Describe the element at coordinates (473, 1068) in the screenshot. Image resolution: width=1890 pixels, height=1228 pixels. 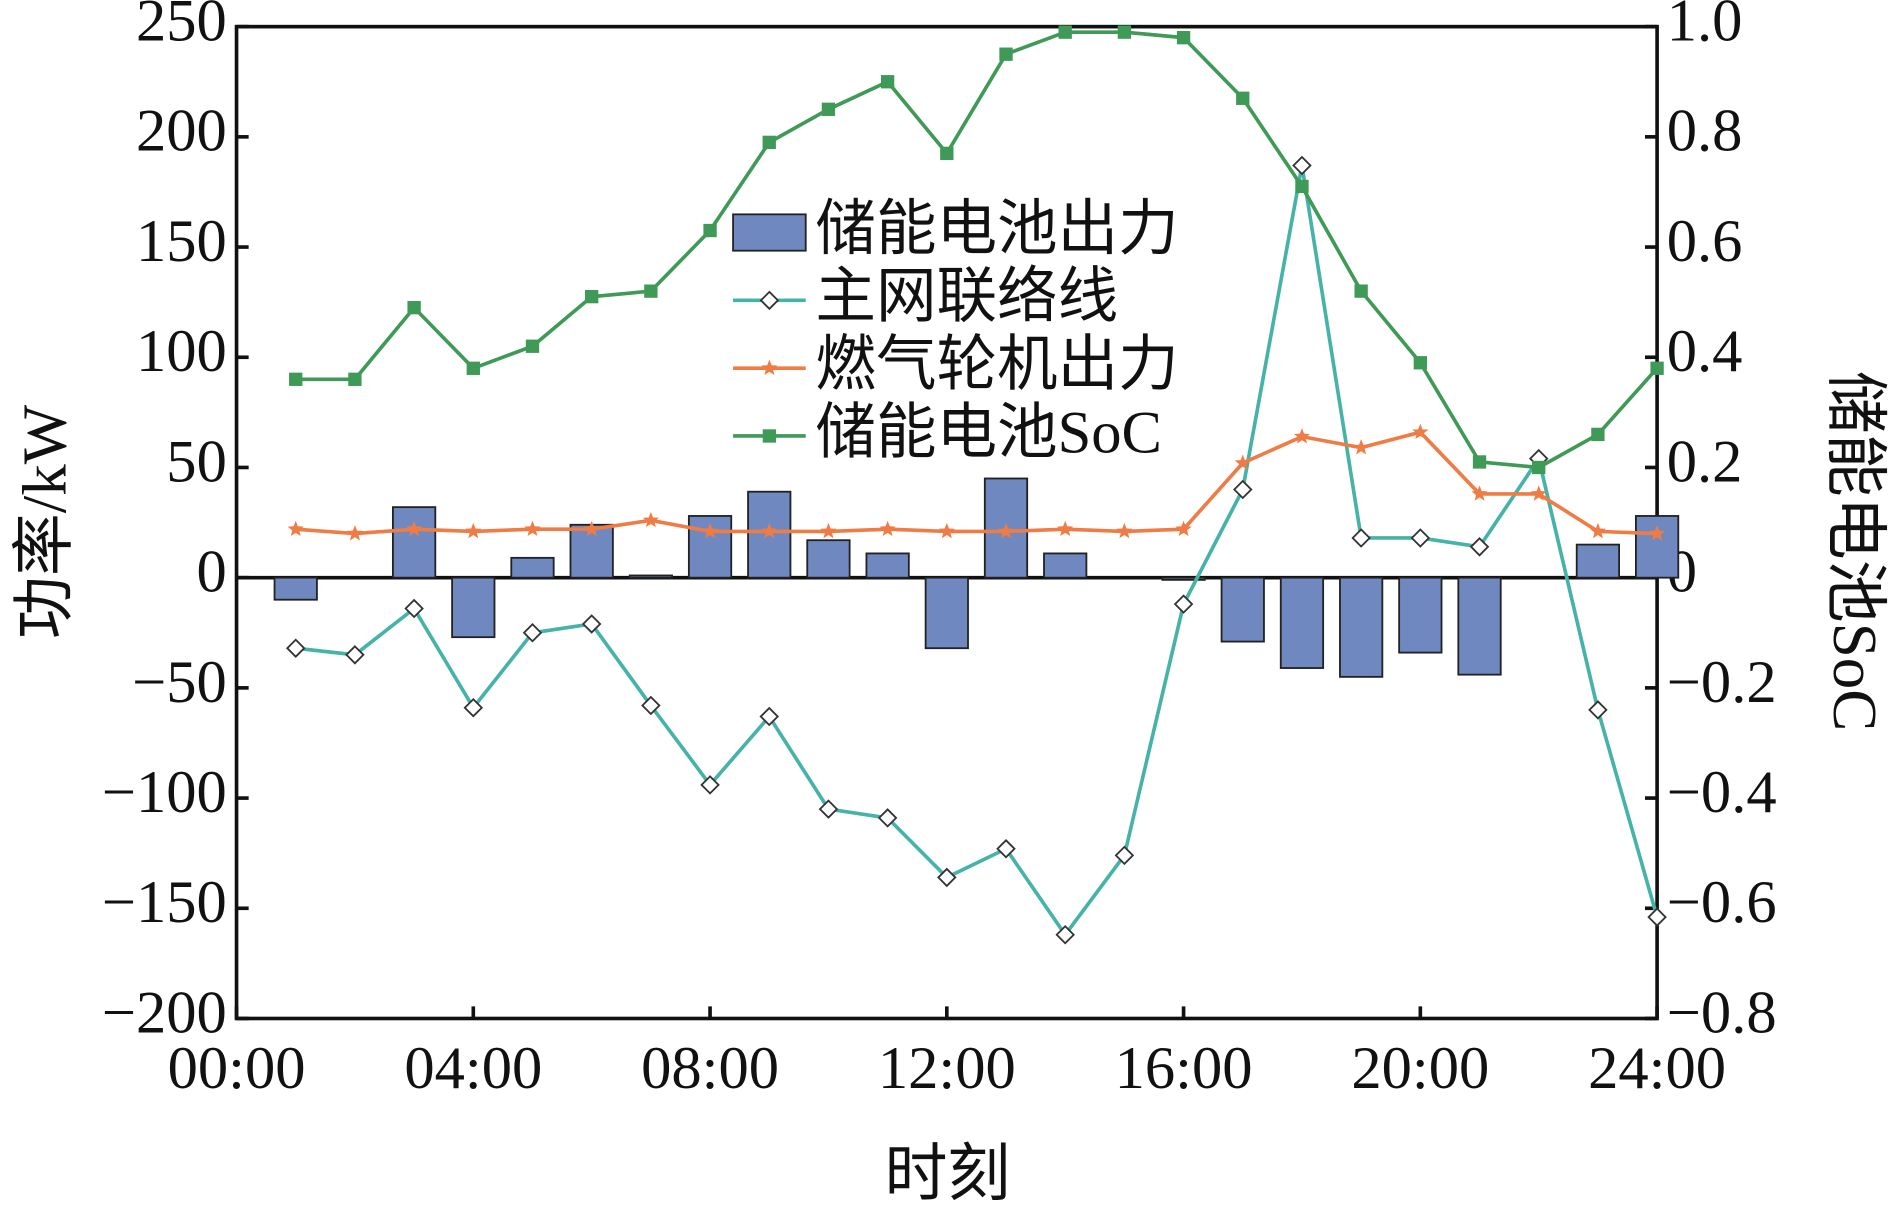
I see `x-tick-label: 04:00` at that location.